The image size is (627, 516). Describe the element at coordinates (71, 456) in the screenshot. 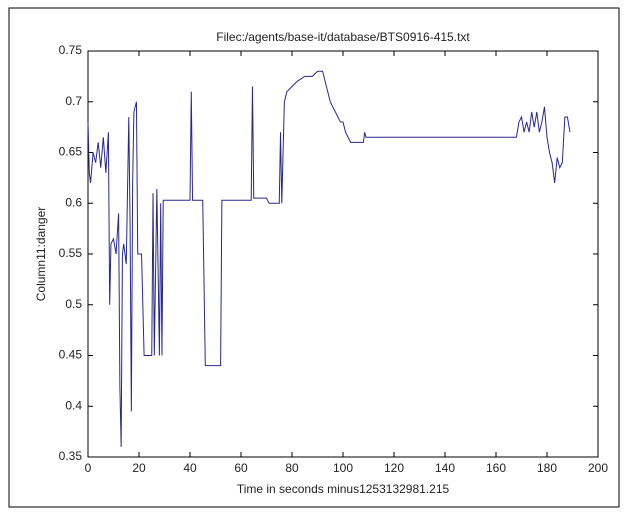

I see `y-tick-label: 0.35` at that location.